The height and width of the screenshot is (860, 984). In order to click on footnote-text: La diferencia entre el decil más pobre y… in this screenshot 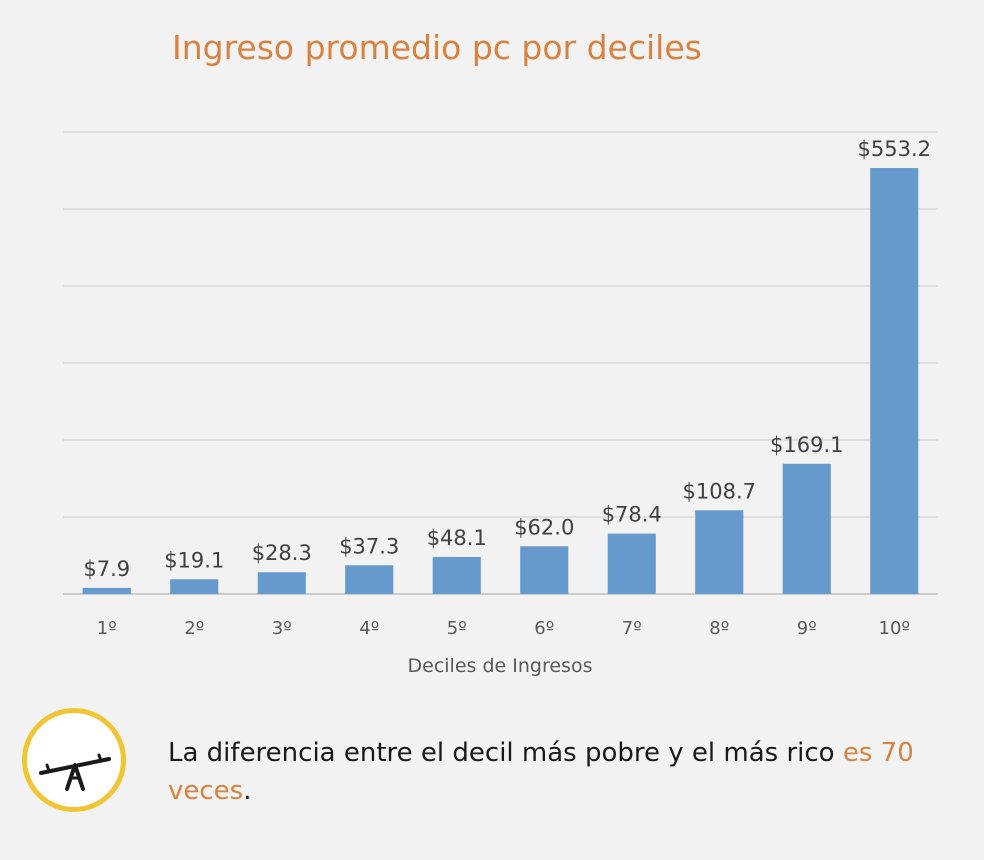, I will do `click(563, 772)`.